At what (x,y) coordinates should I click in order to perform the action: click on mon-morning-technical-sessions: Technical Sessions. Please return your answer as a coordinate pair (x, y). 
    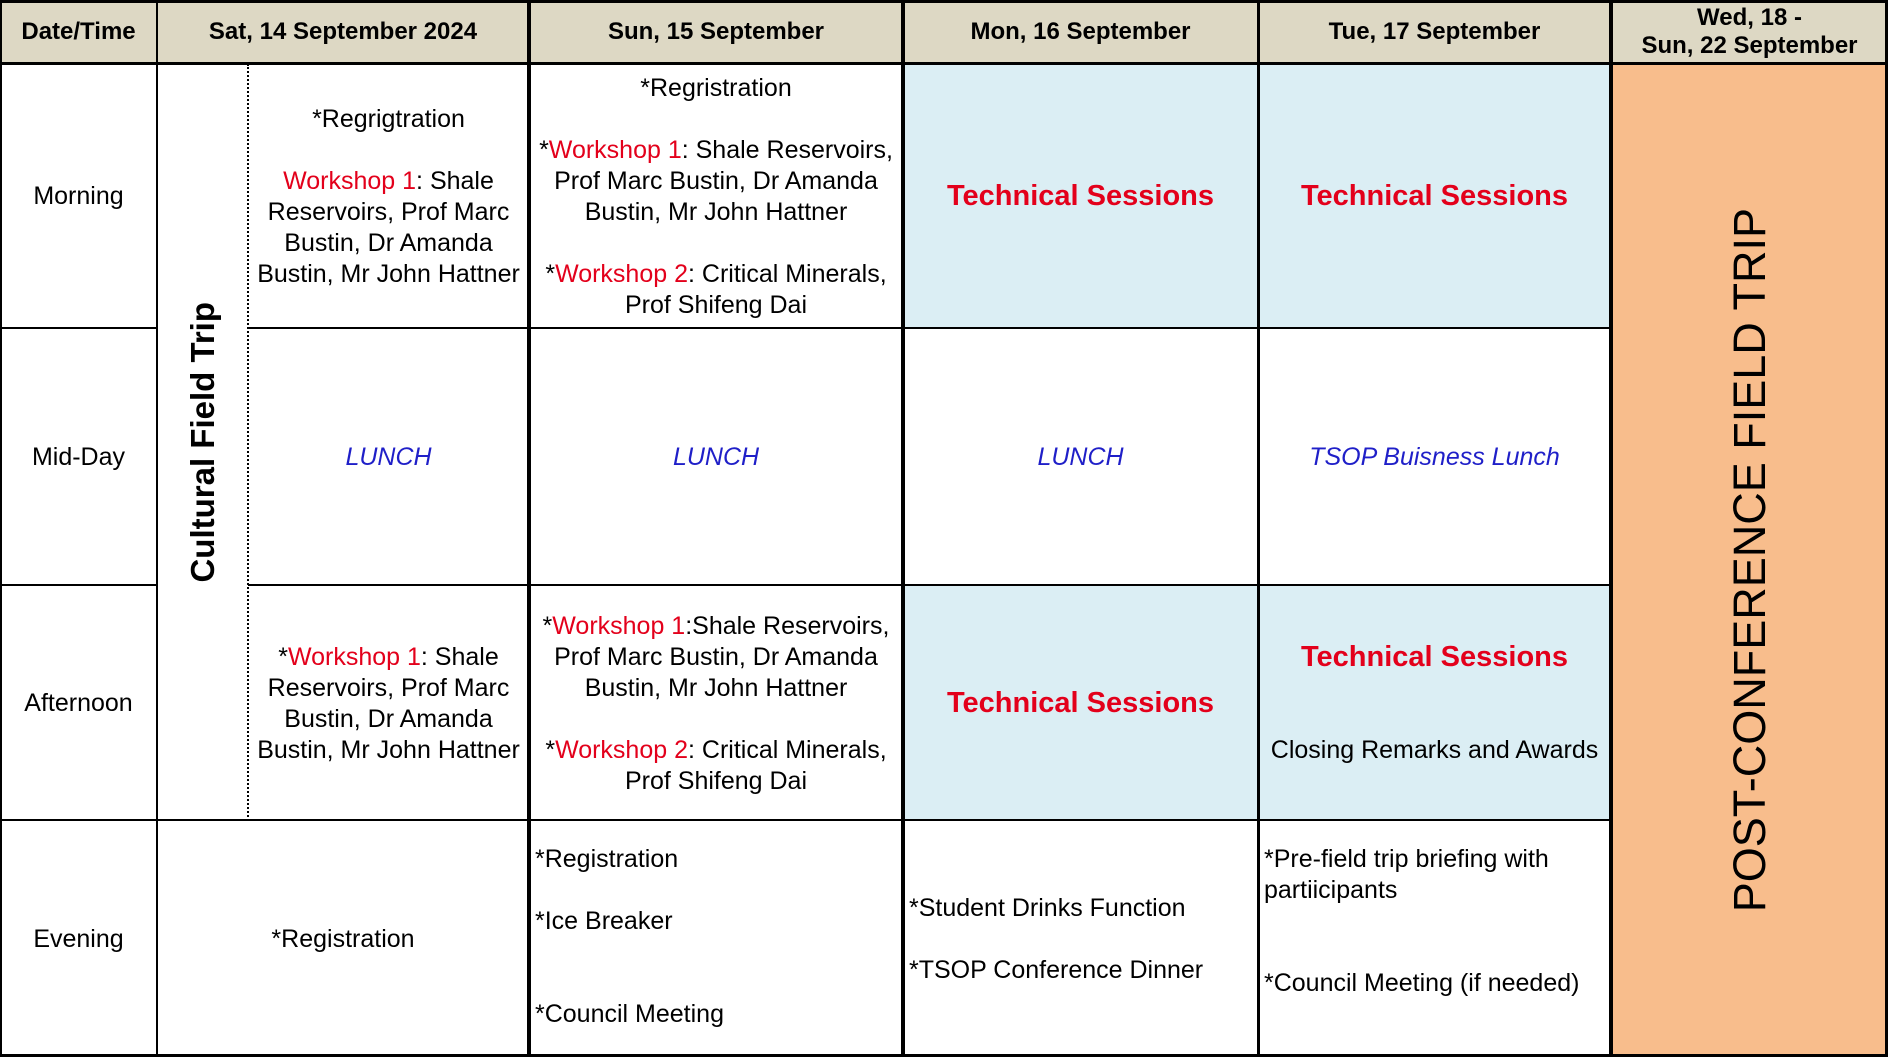
    Looking at the image, I should click on (1080, 196).